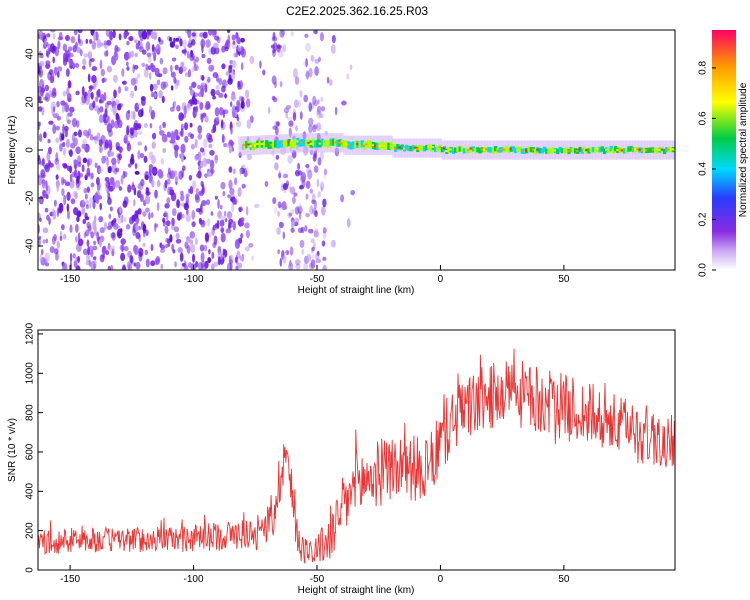 Image resolution: width=750 pixels, height=600 pixels. What do you see at coordinates (317, 579) in the screenshot?
I see `snr-xtick-label: -50` at bounding box center [317, 579].